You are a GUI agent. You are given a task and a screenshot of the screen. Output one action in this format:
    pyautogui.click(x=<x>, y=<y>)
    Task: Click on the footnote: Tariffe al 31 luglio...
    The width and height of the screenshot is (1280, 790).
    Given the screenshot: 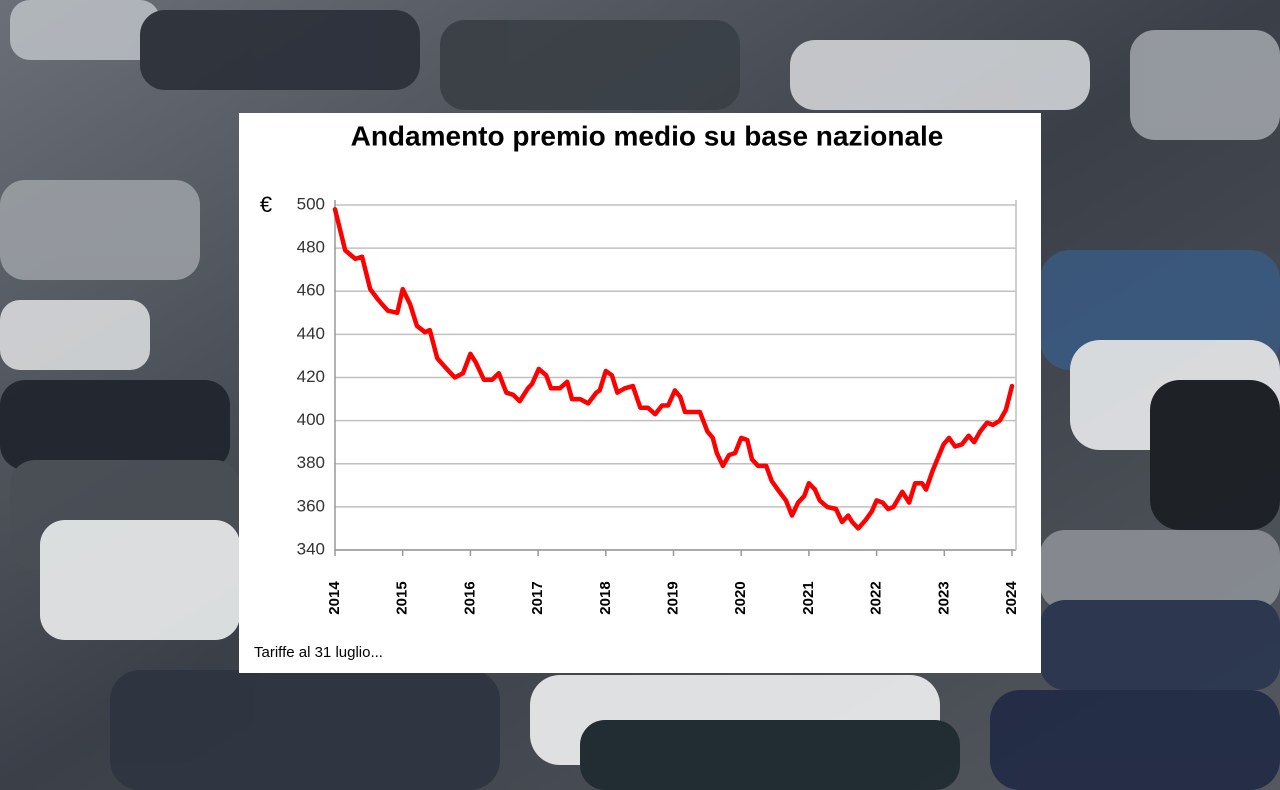 What is the action you would take?
    pyautogui.click(x=318, y=652)
    